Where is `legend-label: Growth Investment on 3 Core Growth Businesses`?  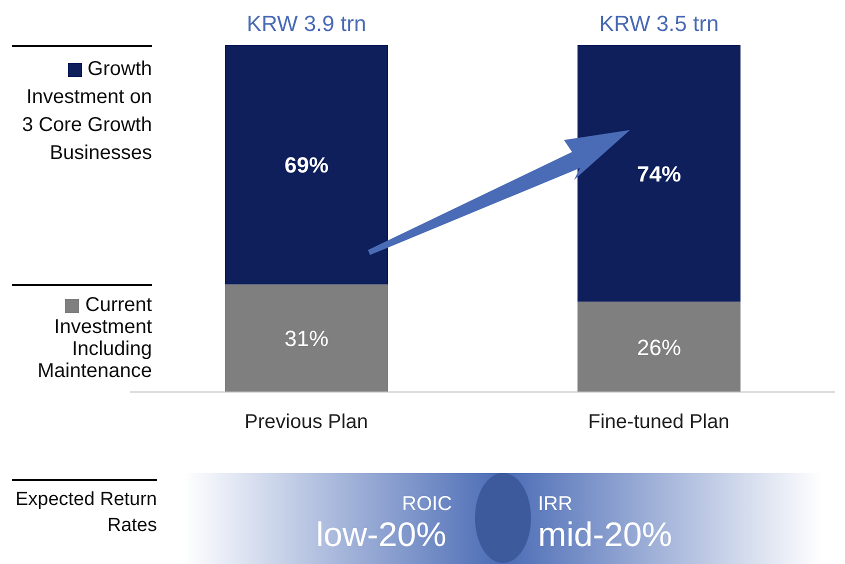
legend-label: Growth Investment on 3 Core Growth Businesses is located at coordinates (82, 164).